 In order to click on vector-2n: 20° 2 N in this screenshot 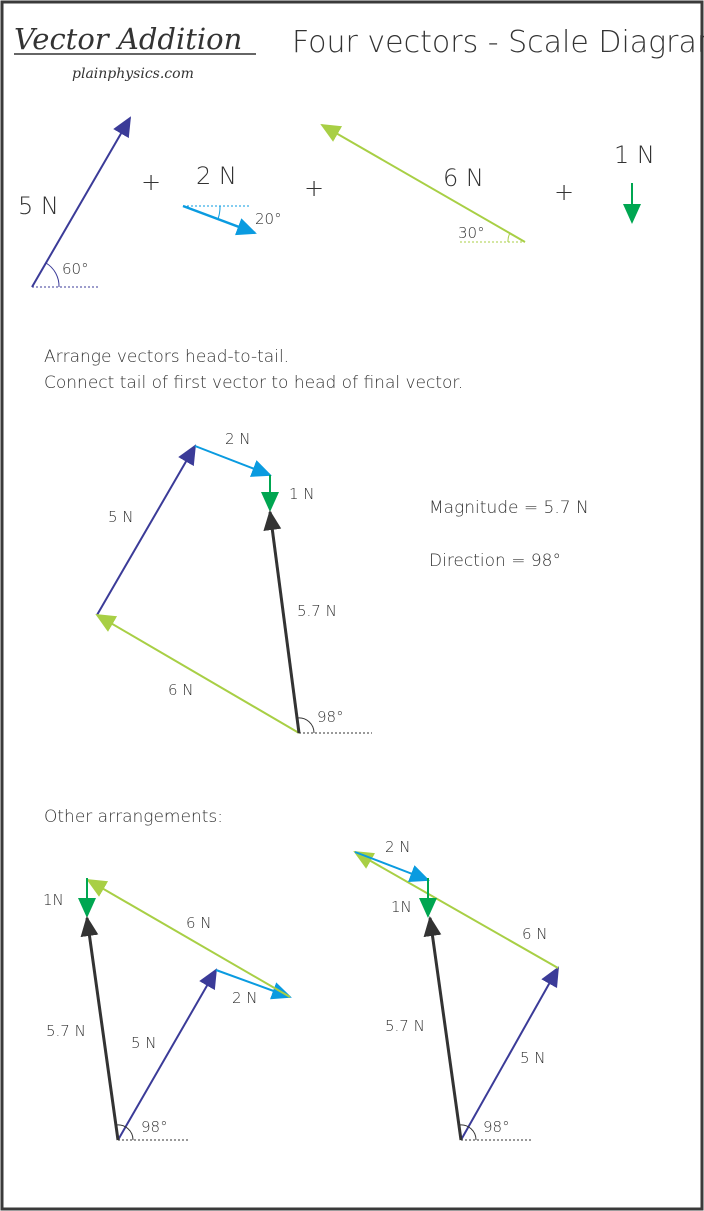, I will do `click(232, 199)`.